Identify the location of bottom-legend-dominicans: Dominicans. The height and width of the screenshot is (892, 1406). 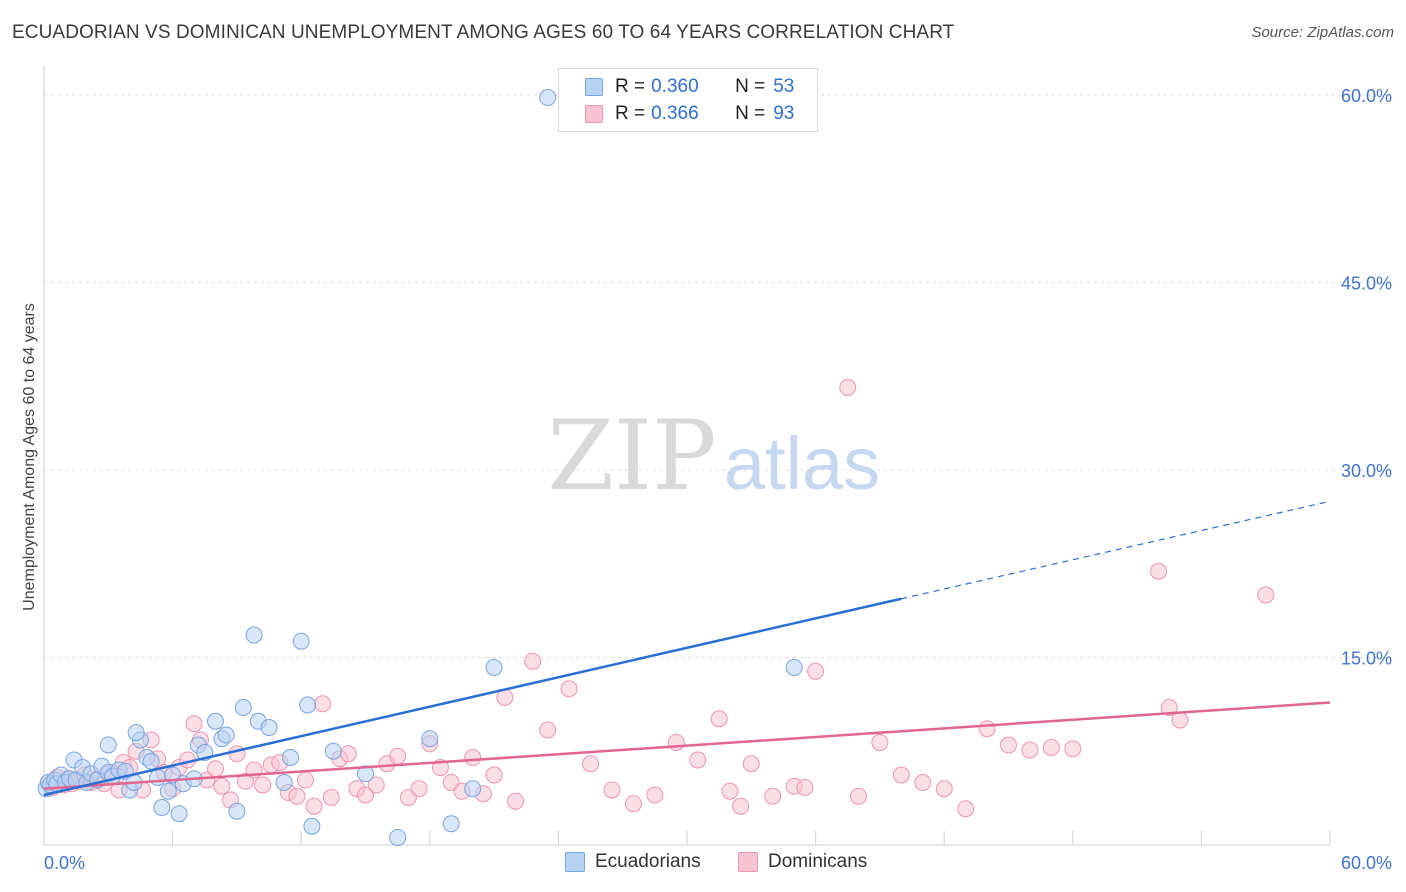
(802, 862).